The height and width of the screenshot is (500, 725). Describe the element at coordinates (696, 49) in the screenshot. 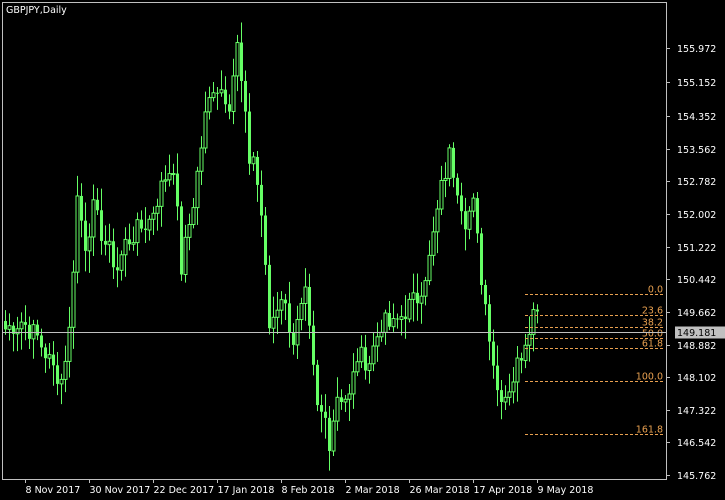

I see `price-tick-label: 155.972` at that location.